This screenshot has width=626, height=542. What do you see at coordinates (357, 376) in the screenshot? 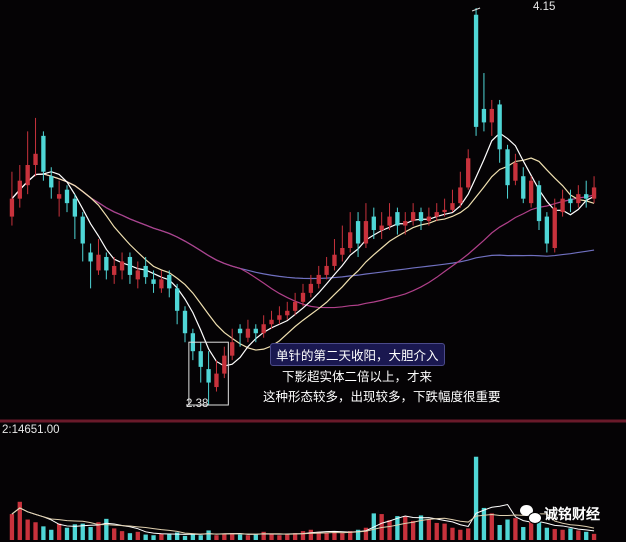
I see `annotation-line-2: 下影超实体二倍以上，才来` at bounding box center [357, 376].